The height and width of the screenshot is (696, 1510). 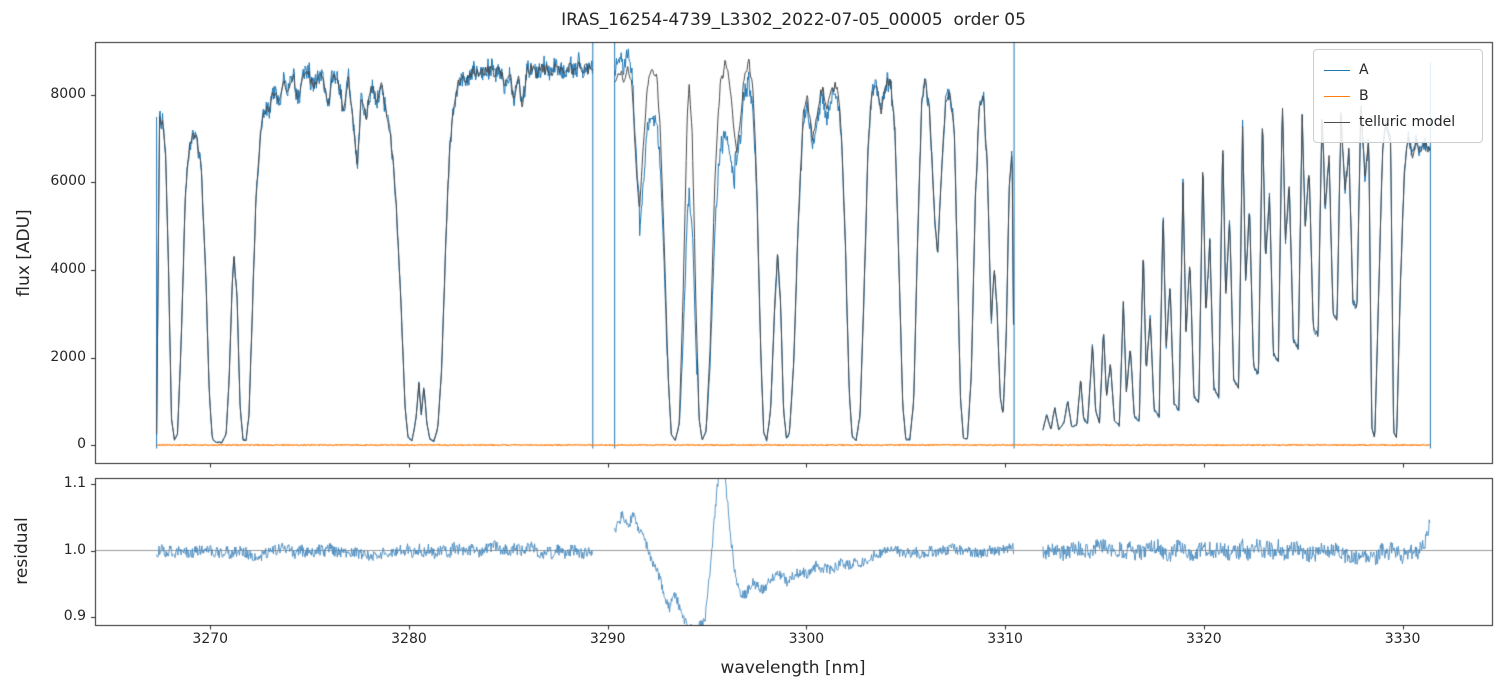 What do you see at coordinates (1204, 639) in the screenshot?
I see `x-tick-label: 3320` at bounding box center [1204, 639].